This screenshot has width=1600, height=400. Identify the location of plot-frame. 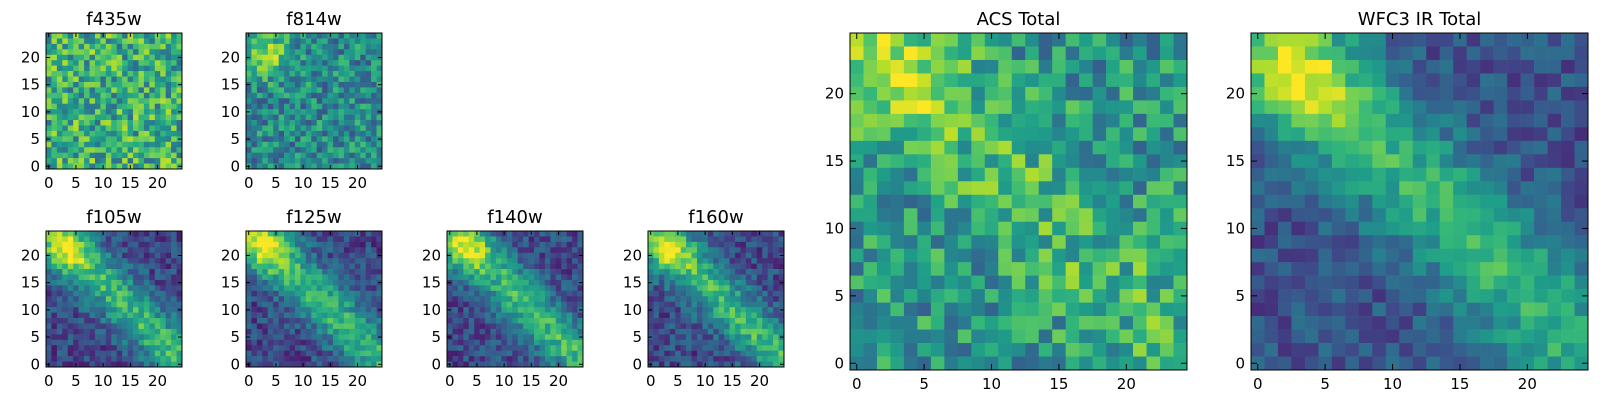
(515, 299).